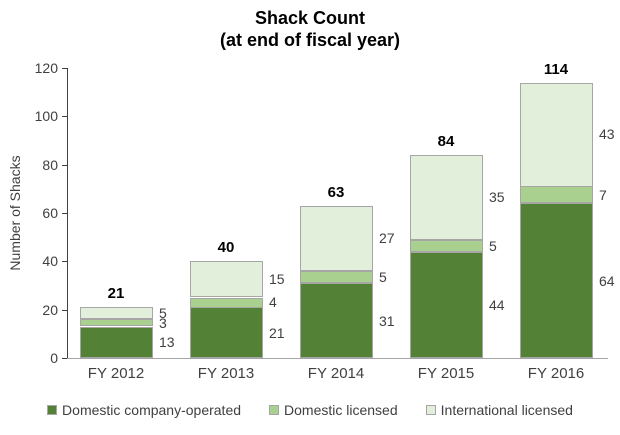 The height and width of the screenshot is (435, 620). Describe the element at coordinates (226, 247) in the screenshot. I see `bar-total-label: 40` at that location.